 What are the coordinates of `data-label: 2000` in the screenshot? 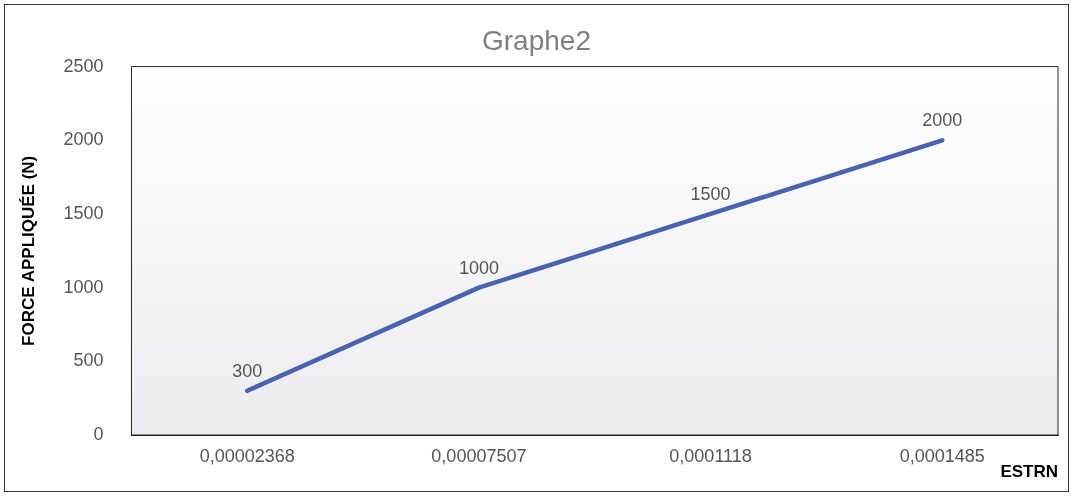 It's located at (942, 120).